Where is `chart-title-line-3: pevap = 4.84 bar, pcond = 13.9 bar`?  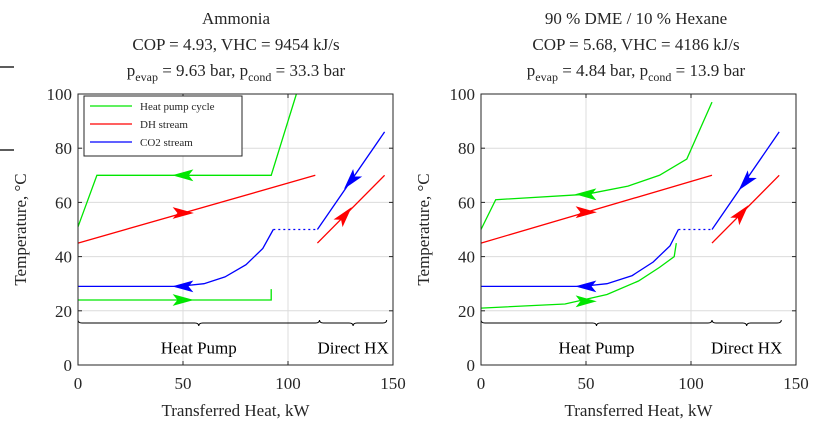 chart-title-line-3: pevap = 4.84 bar, pcond = 13.9 bar is located at coordinates (636, 72).